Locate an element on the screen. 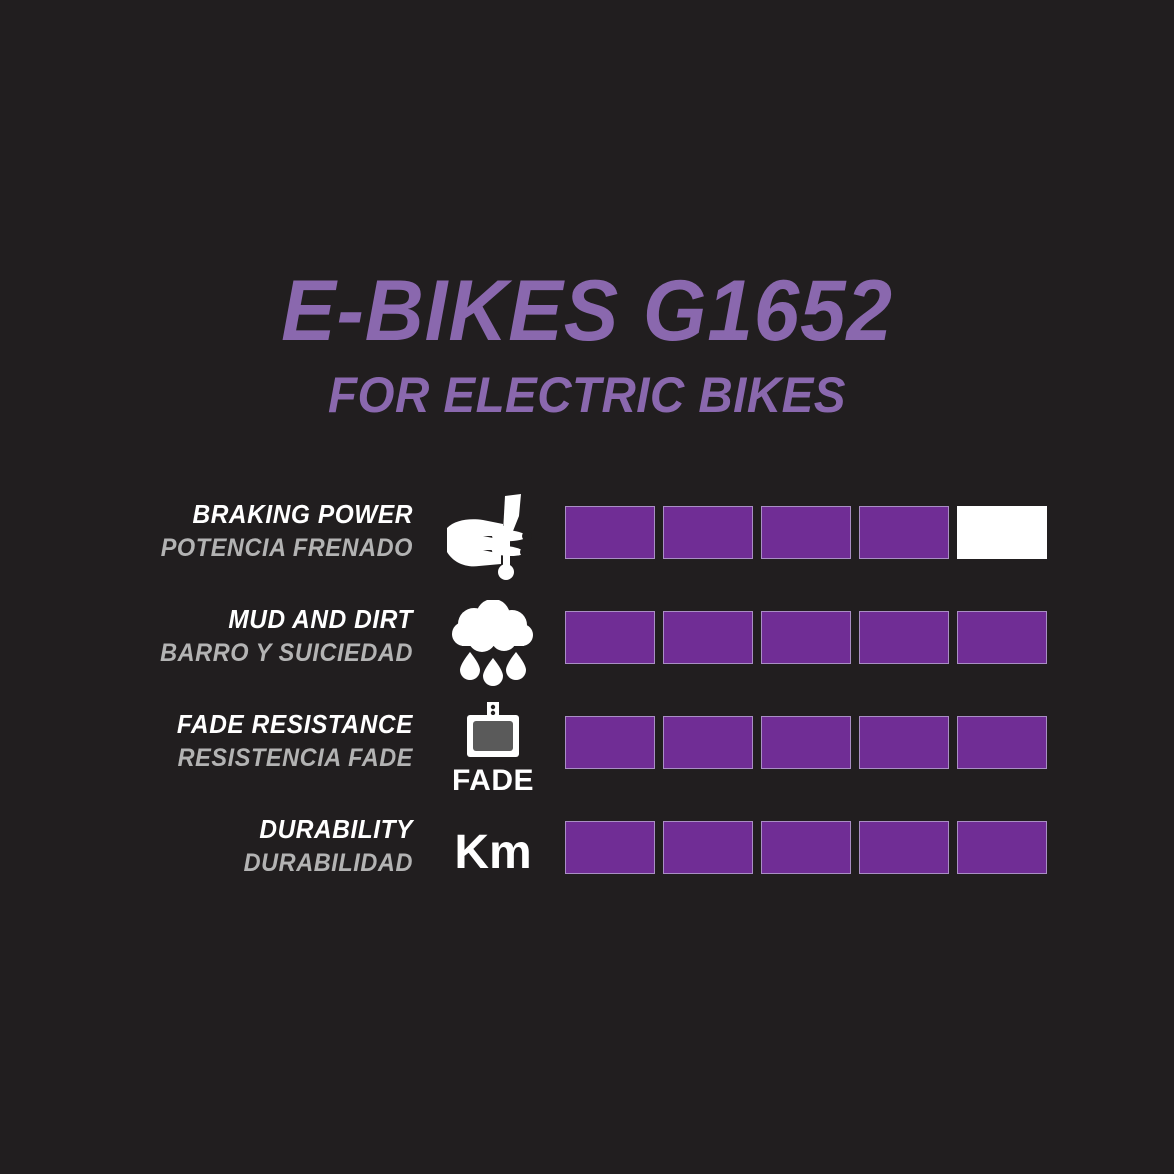  spec-label-en: BRAKING POWER is located at coordinates (302, 514).